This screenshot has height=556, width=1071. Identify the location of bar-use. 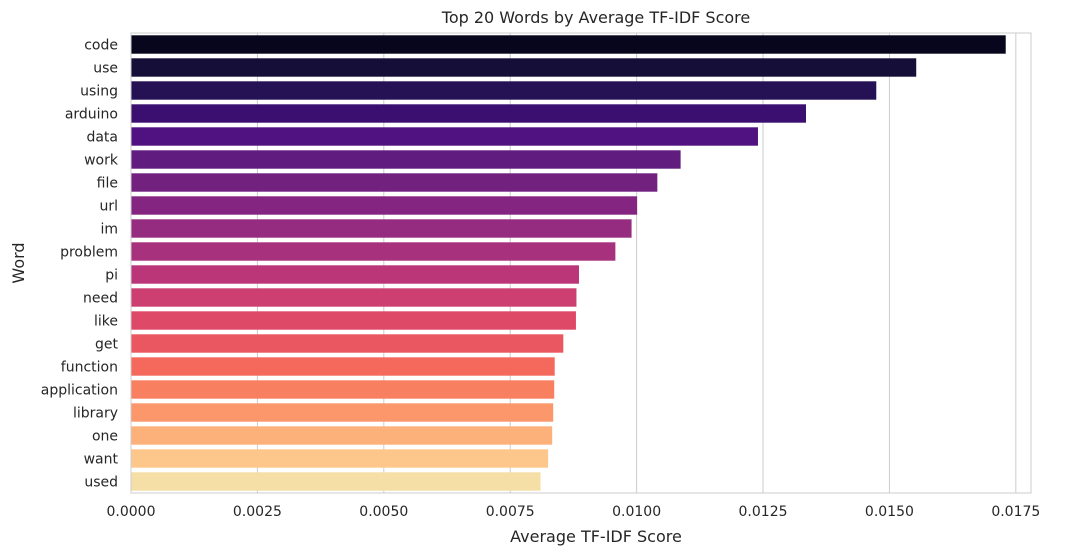
(524, 67).